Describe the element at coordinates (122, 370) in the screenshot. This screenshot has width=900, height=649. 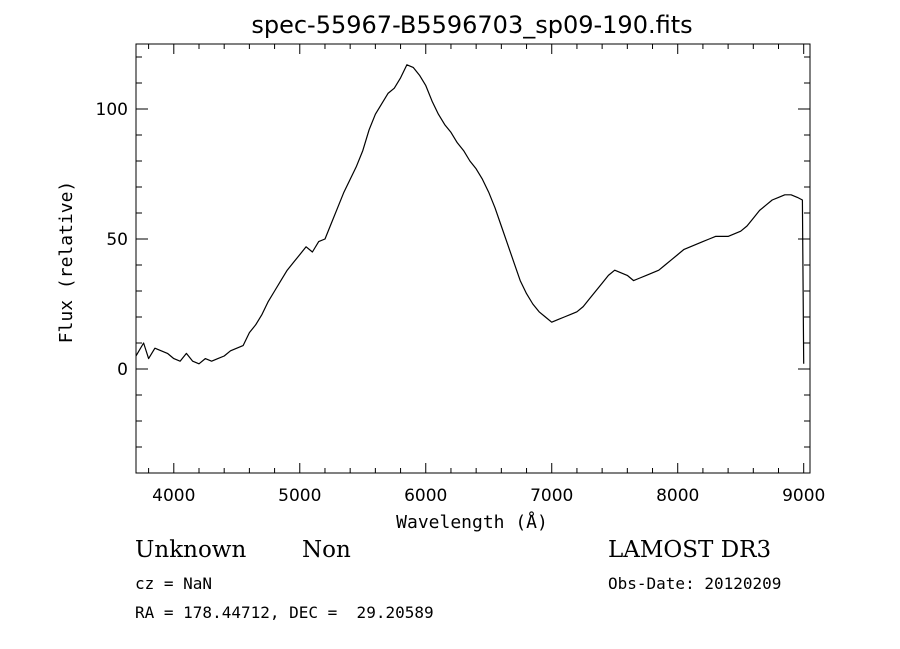
I see `y-tick-label: 0` at that location.